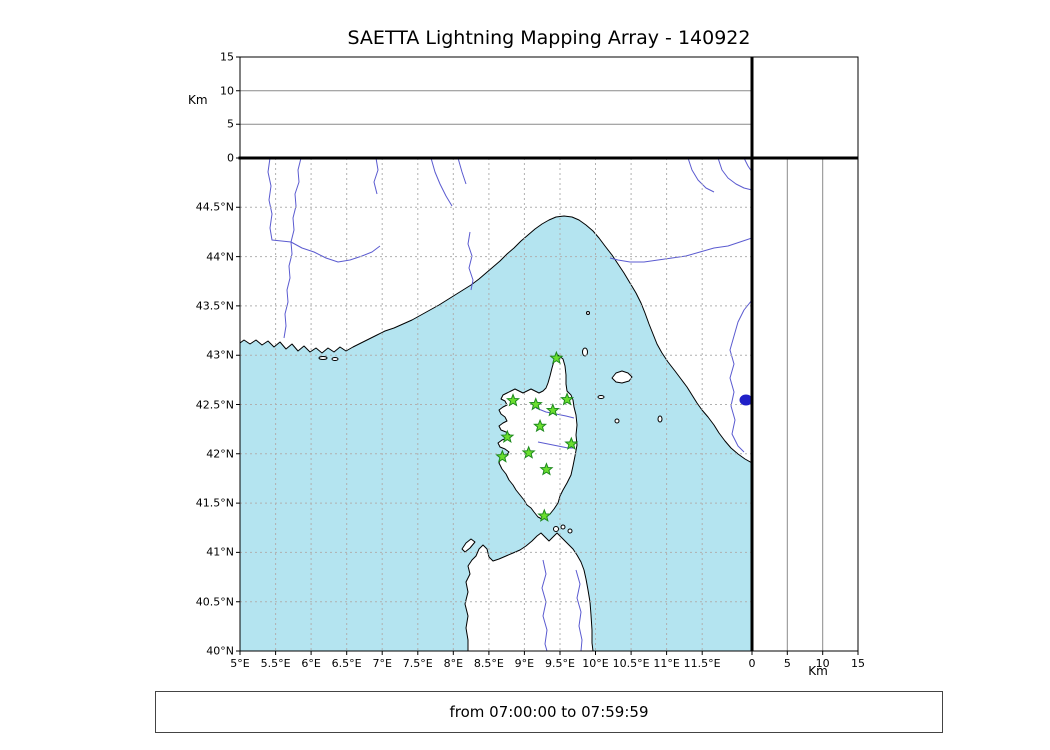 The height and width of the screenshot is (750, 1050). Describe the element at coordinates (585, 352) in the screenshot. I see `capraia-island` at that location.